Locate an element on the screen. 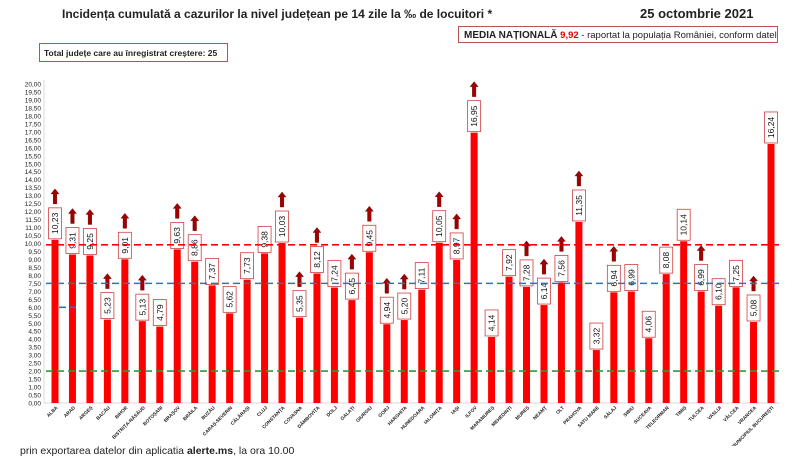 This screenshot has height=457, width=800. y-tick-label: 2,50 is located at coordinates (34, 364).